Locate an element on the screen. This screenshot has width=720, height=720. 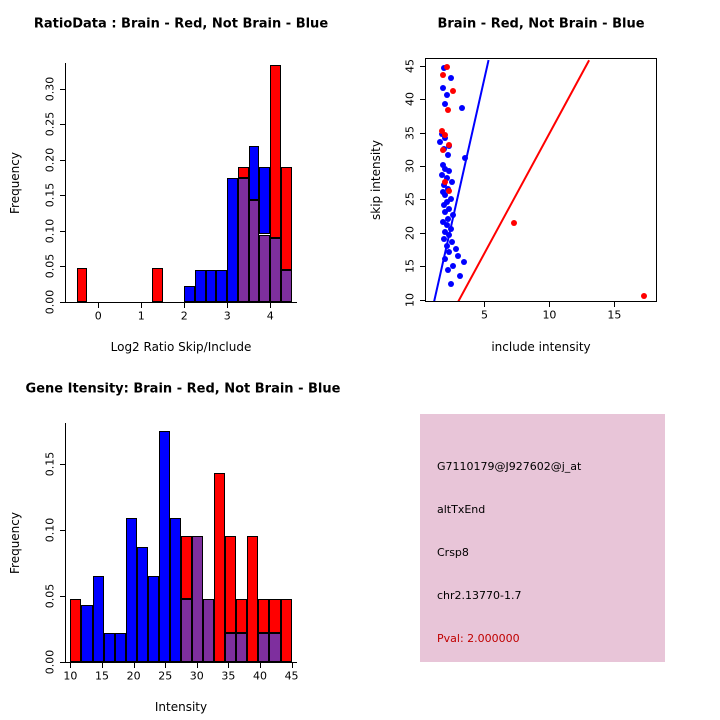
gene-hist-ylabel: Frequency is located at coordinates (15, 543).